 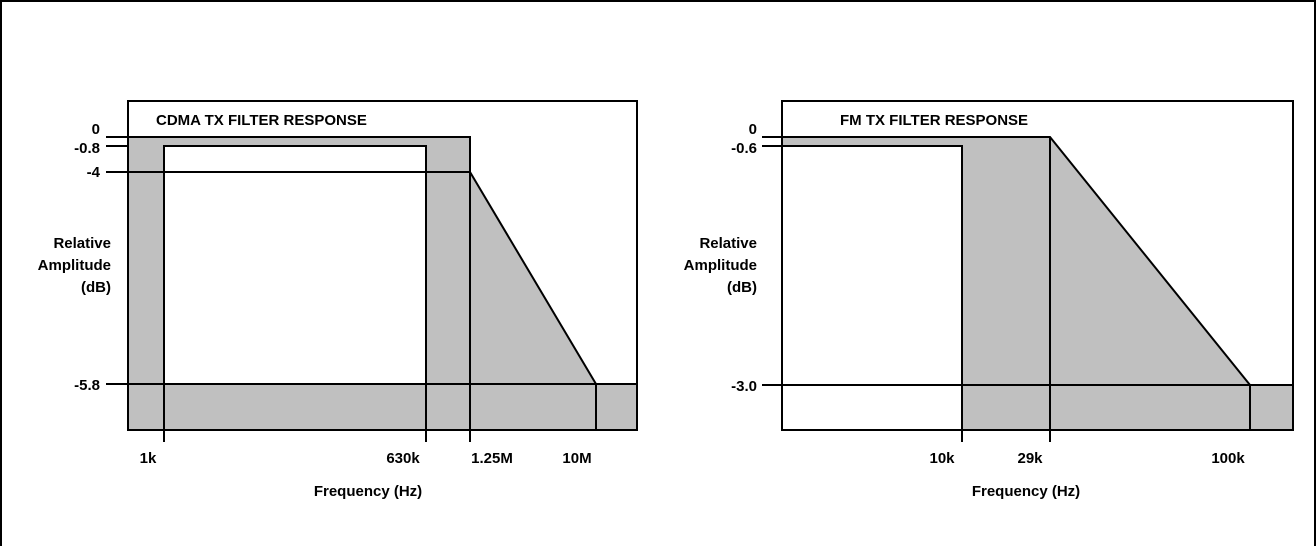 I want to click on cdma-passband-region, so click(x=295, y=265).